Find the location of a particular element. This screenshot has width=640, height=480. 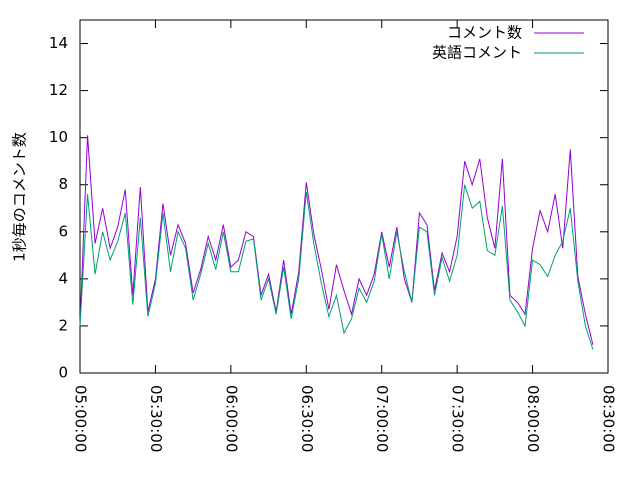

y-axis-label: 1秒毎のコメント数 is located at coordinates (20, 197).